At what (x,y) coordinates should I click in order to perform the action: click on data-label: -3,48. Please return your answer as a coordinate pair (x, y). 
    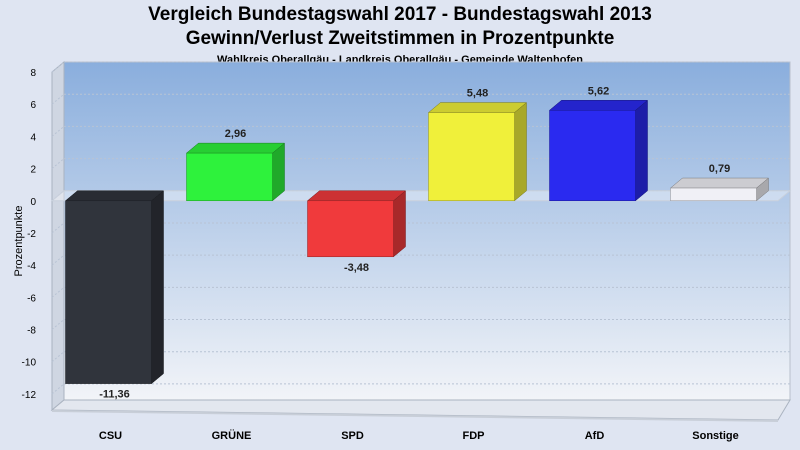
    Looking at the image, I should click on (356, 268).